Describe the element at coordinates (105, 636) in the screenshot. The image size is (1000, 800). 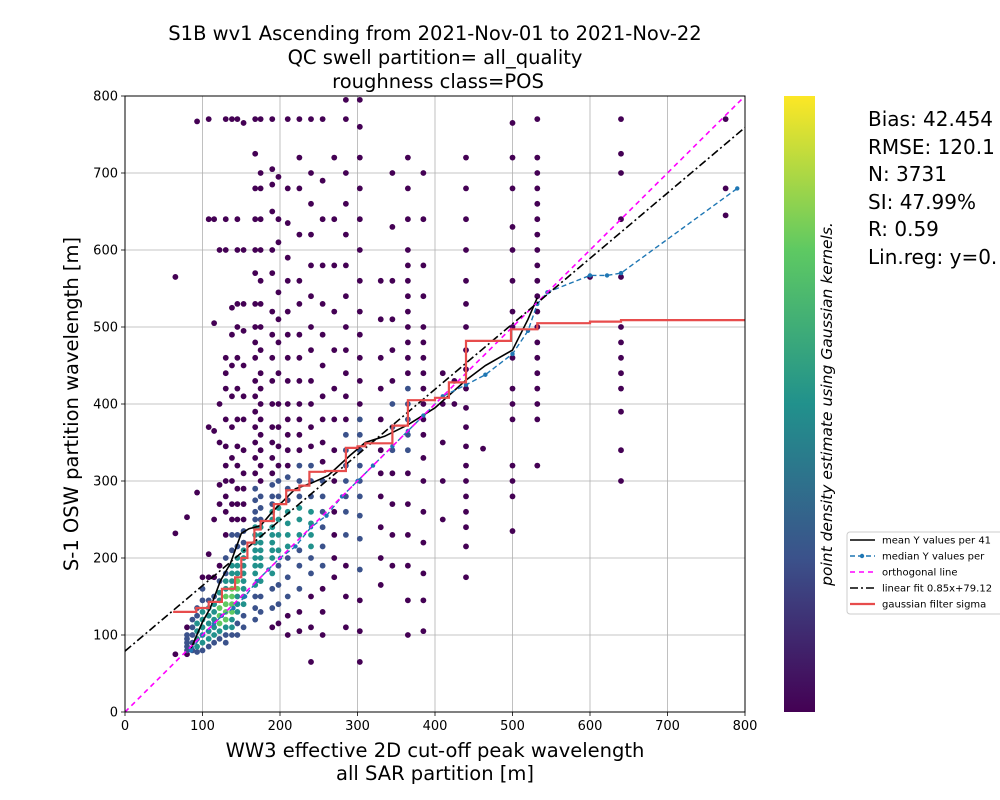
I see `y-tick-label: 100` at that location.